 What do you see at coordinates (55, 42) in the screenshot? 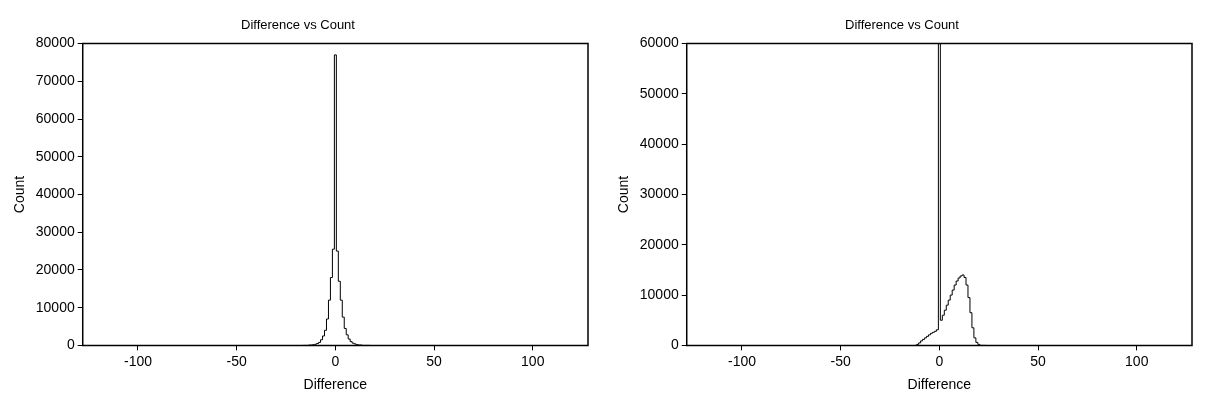
I see `y-tick-label: 80000` at bounding box center [55, 42].